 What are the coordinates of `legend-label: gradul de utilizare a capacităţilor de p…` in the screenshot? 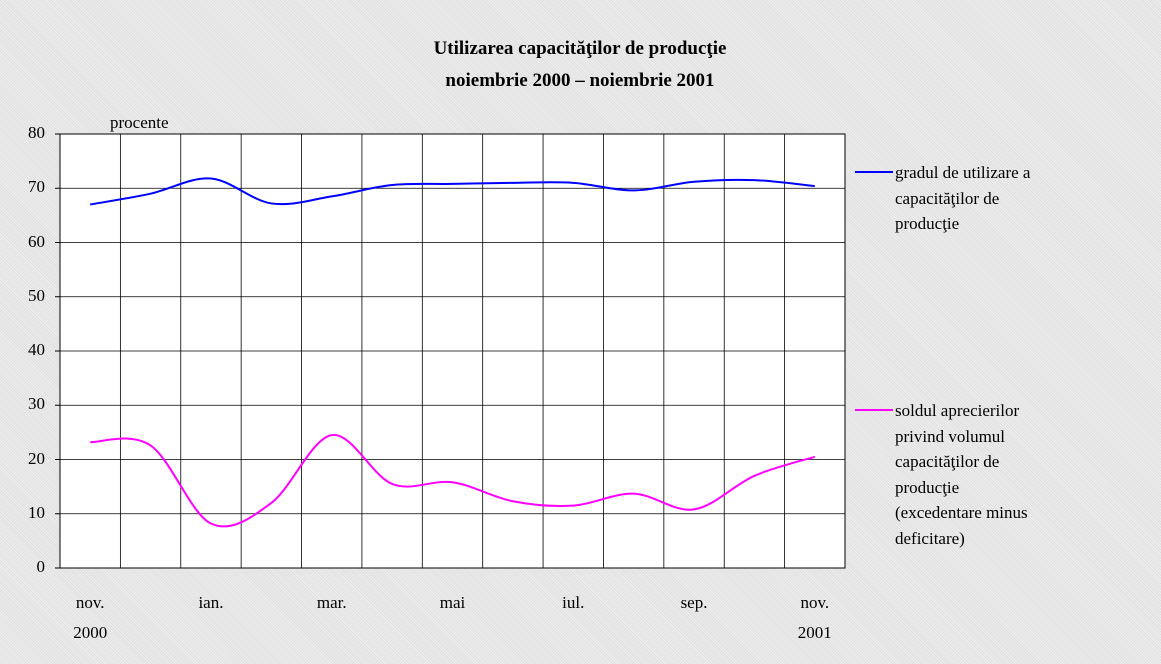 It's located at (963, 198).